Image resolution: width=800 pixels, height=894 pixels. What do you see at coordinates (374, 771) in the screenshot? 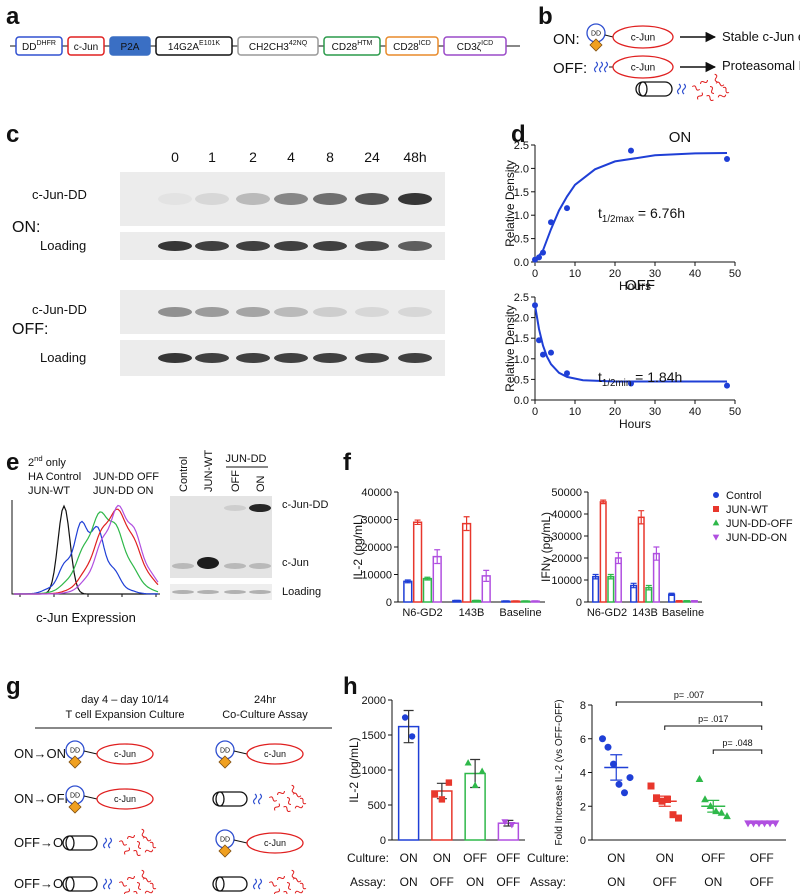
I see `y-tick-label: 1000` at bounding box center [374, 771].